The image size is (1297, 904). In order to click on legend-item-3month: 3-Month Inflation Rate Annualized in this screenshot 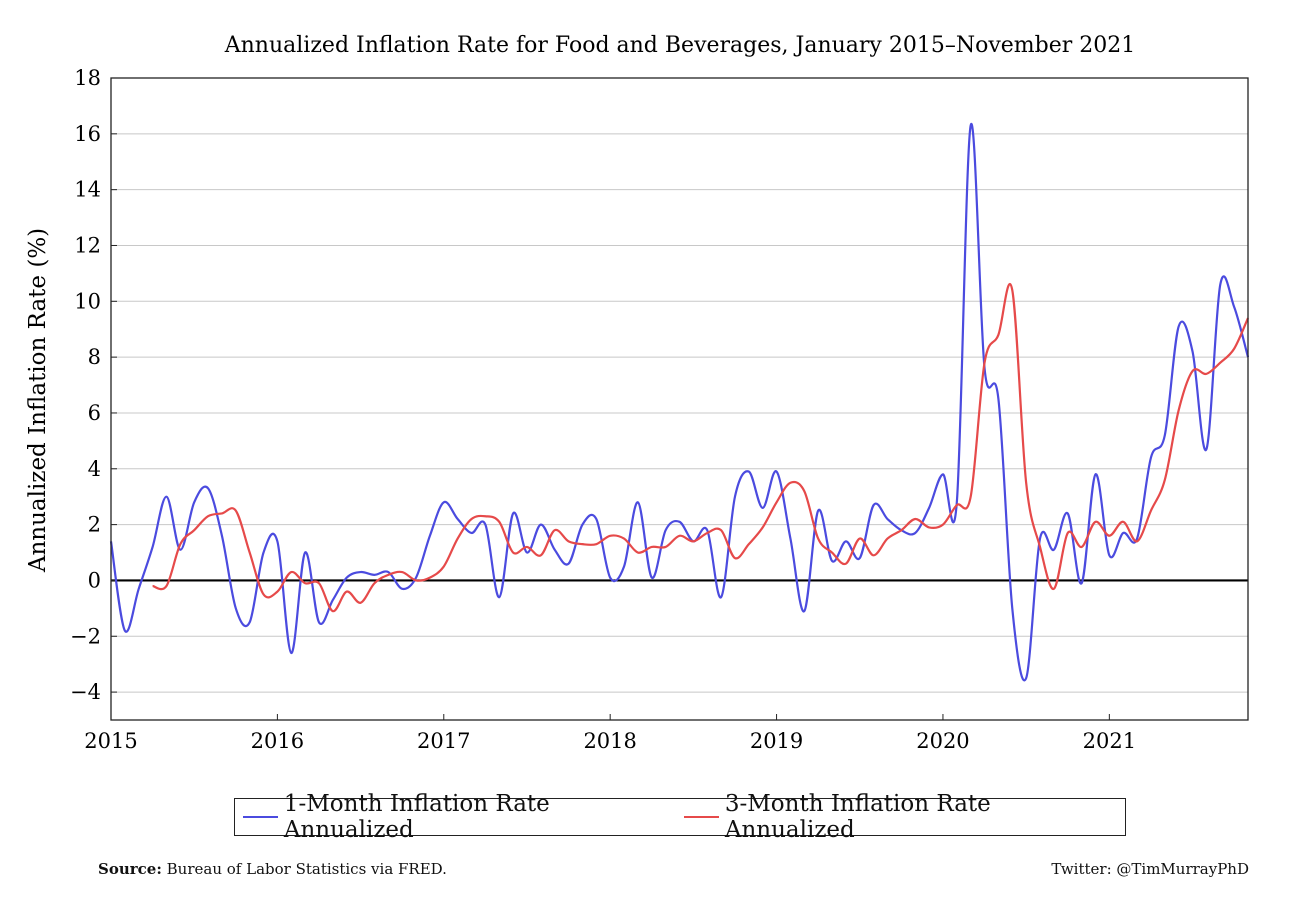, I will do `click(899, 817)`.